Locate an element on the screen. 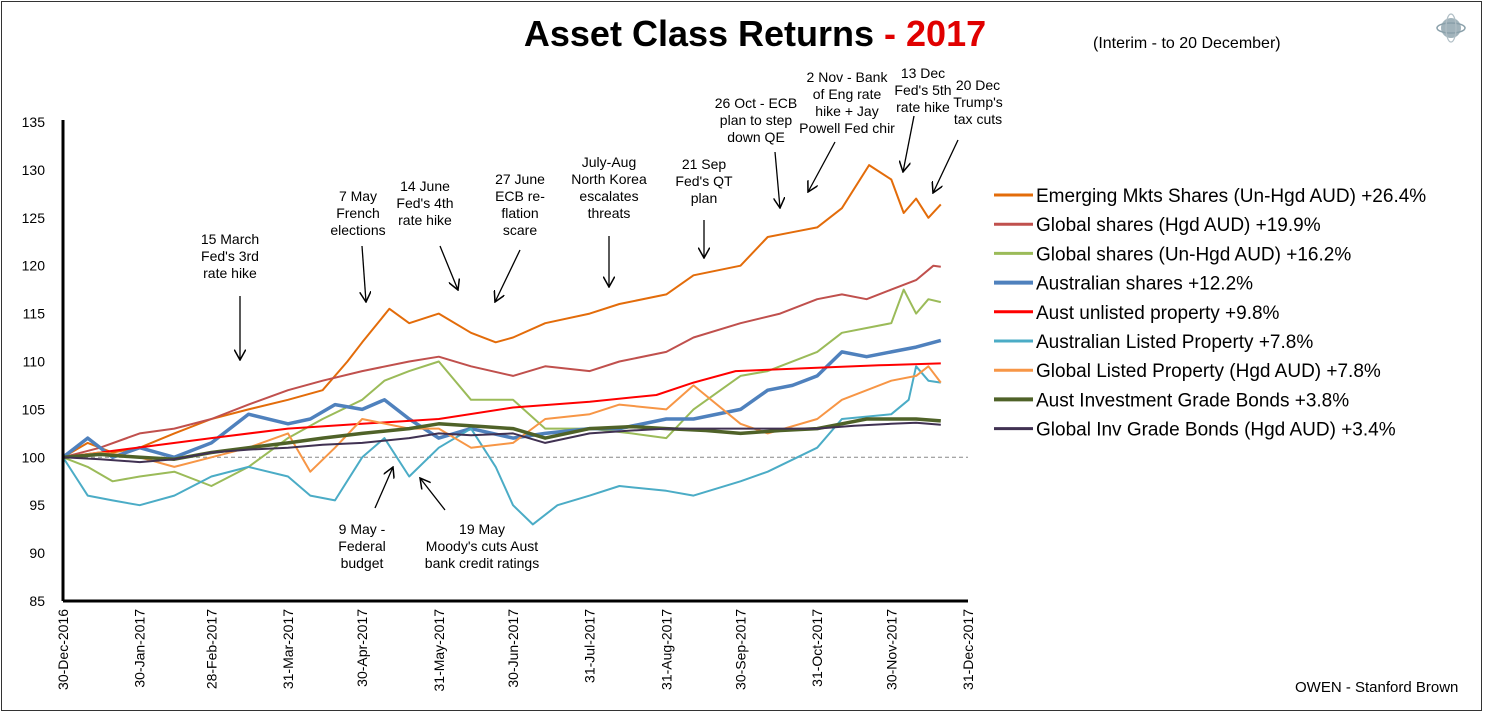 The height and width of the screenshot is (714, 1485). title-text: Asset Class Returns is located at coordinates (699, 33).